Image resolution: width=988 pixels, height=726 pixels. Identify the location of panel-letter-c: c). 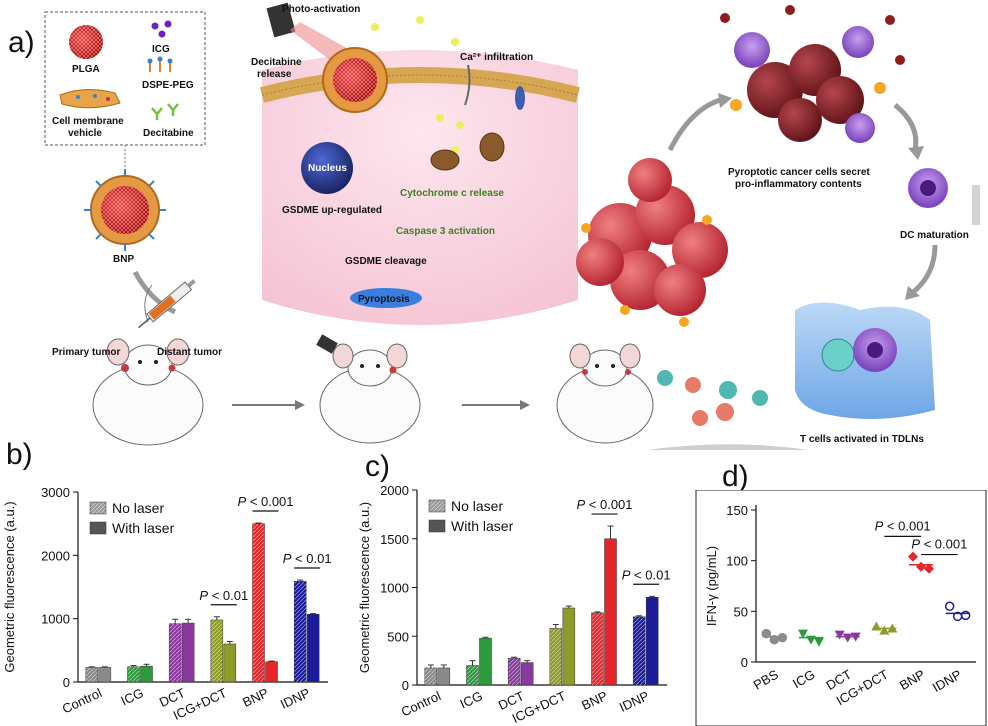
(377, 466).